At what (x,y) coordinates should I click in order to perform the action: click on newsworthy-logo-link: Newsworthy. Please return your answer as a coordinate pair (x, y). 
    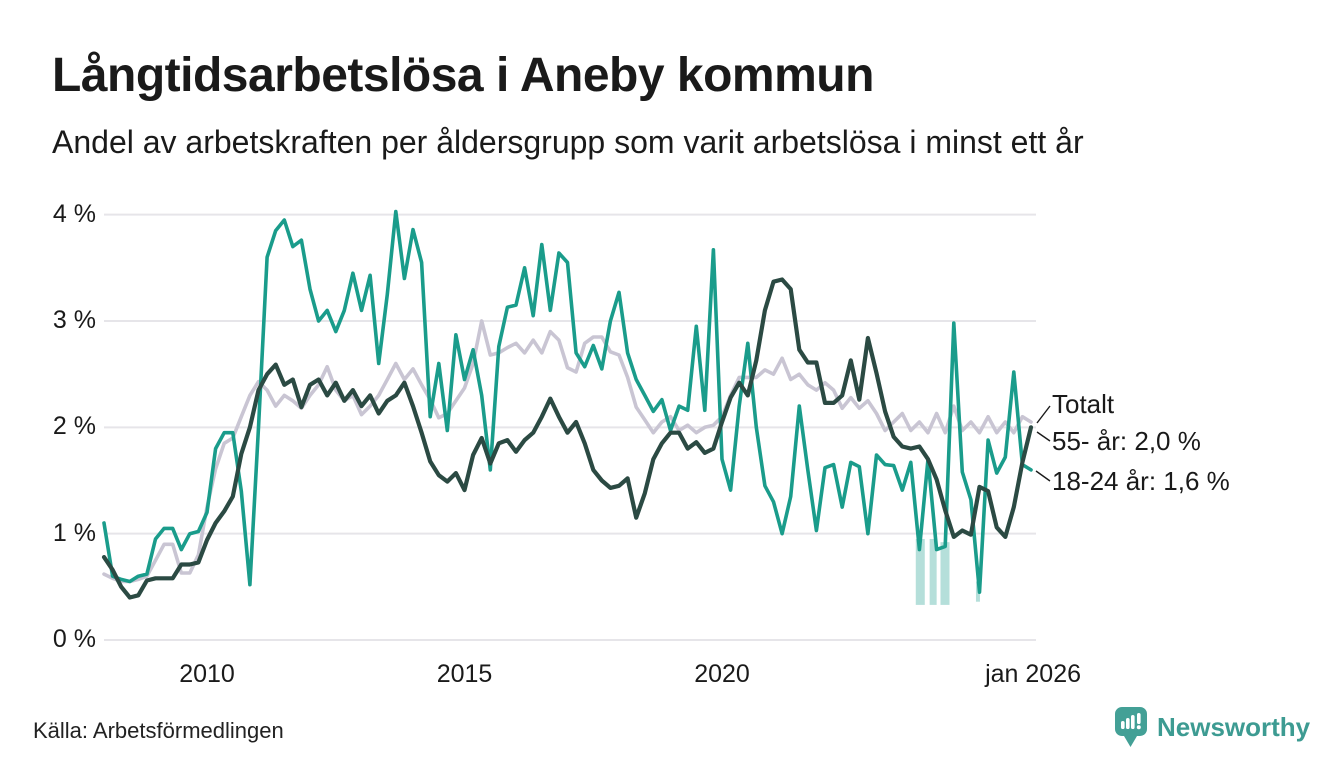
    Looking at the image, I should click on (1212, 728).